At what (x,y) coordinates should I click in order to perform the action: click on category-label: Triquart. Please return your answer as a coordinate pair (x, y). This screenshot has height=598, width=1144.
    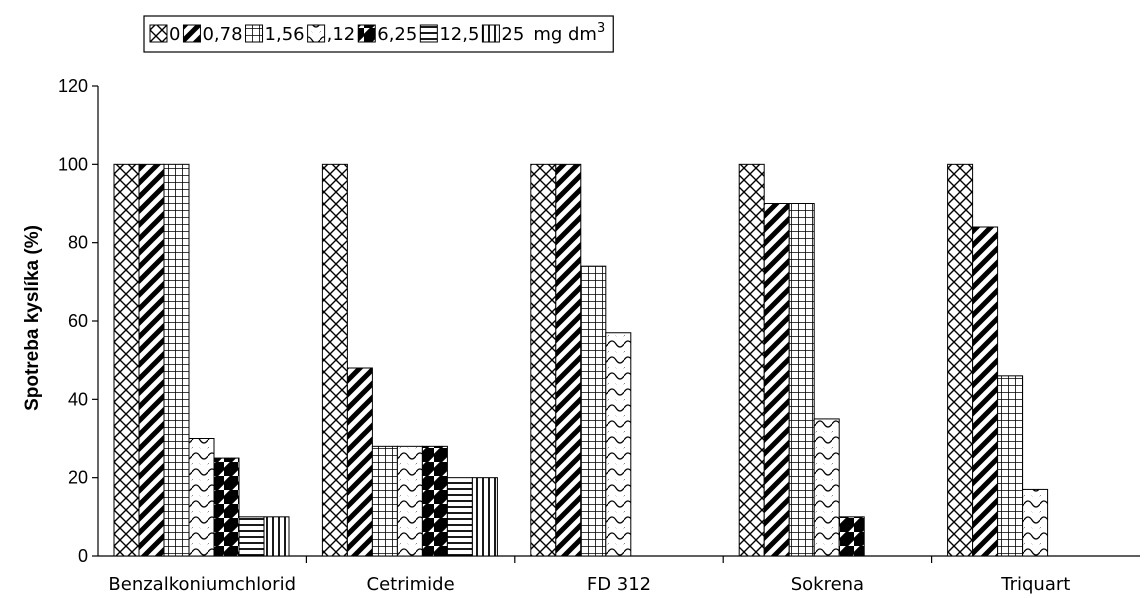
    Looking at the image, I should click on (1035, 584).